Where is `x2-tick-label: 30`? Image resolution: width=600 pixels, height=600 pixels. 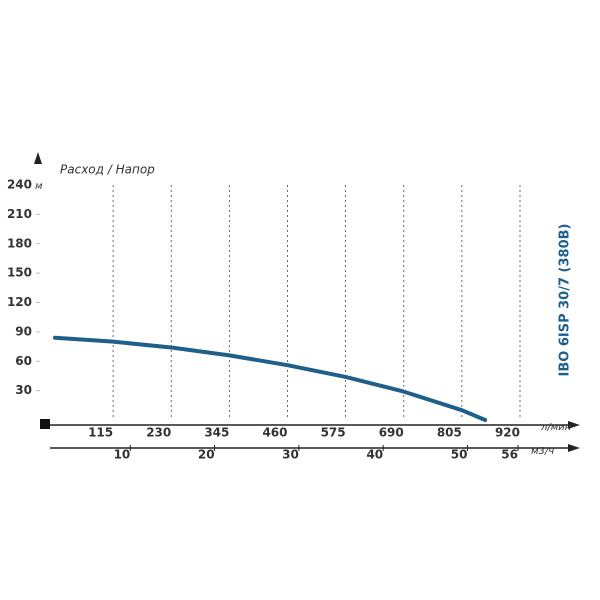 x2-tick-label: 30 is located at coordinates (290, 455).